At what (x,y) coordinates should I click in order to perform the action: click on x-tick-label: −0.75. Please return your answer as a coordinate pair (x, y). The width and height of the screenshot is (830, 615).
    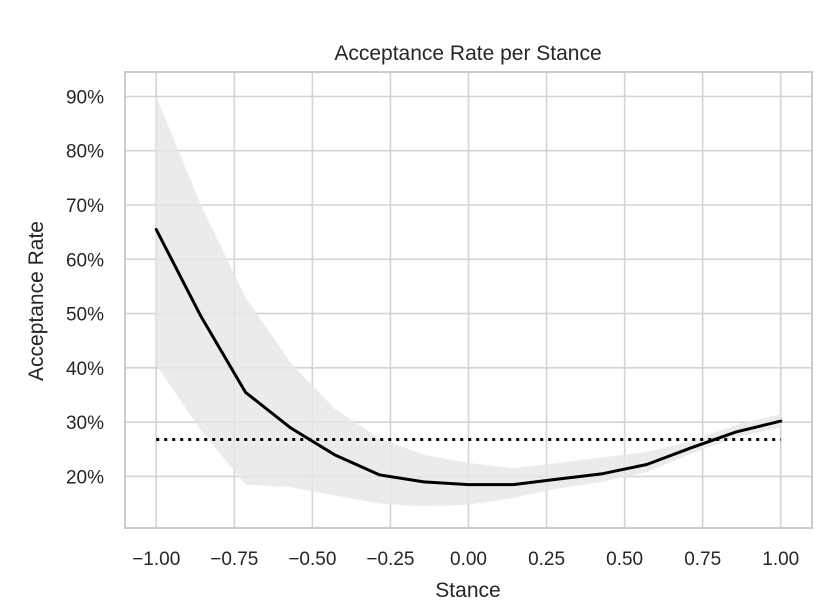
    Looking at the image, I should click on (234, 559).